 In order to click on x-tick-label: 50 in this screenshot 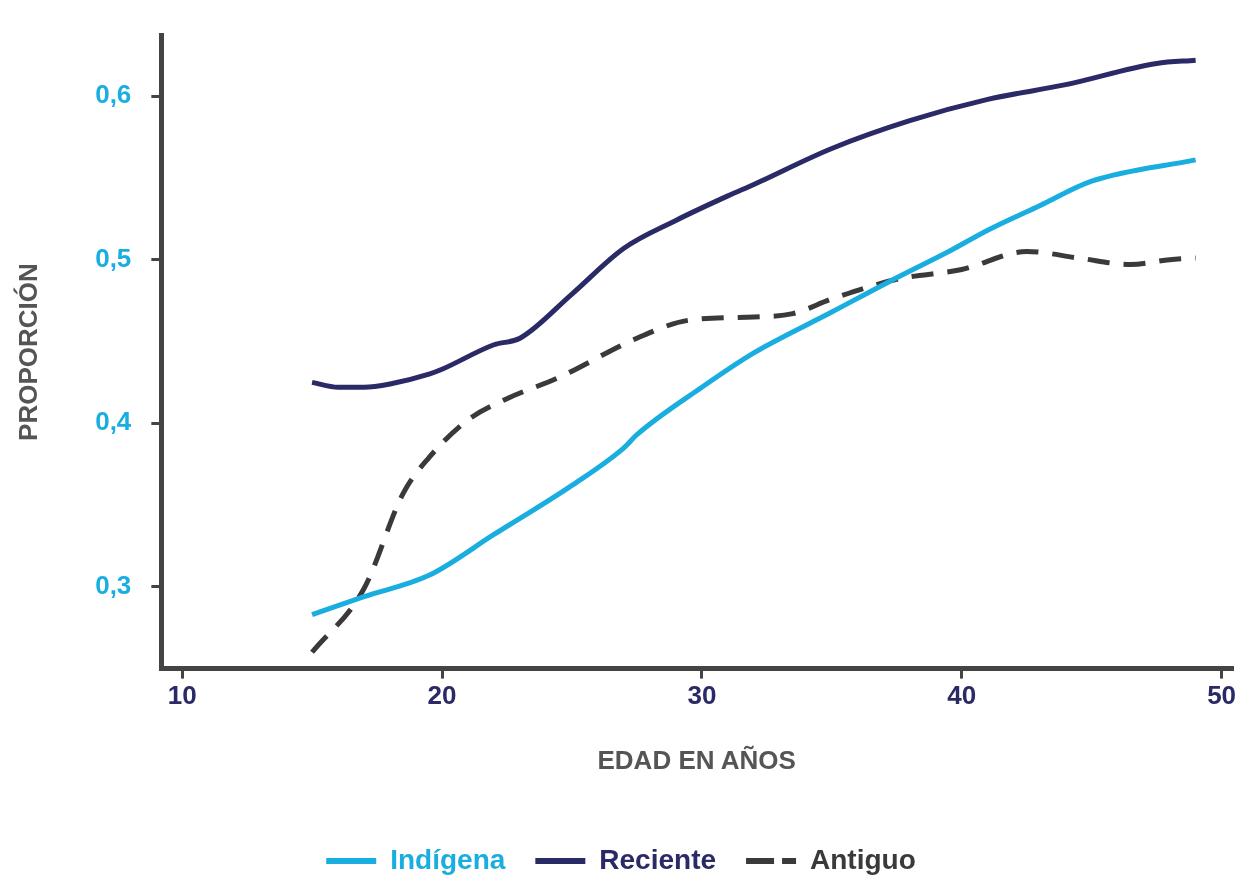, I will do `click(1222, 695)`.